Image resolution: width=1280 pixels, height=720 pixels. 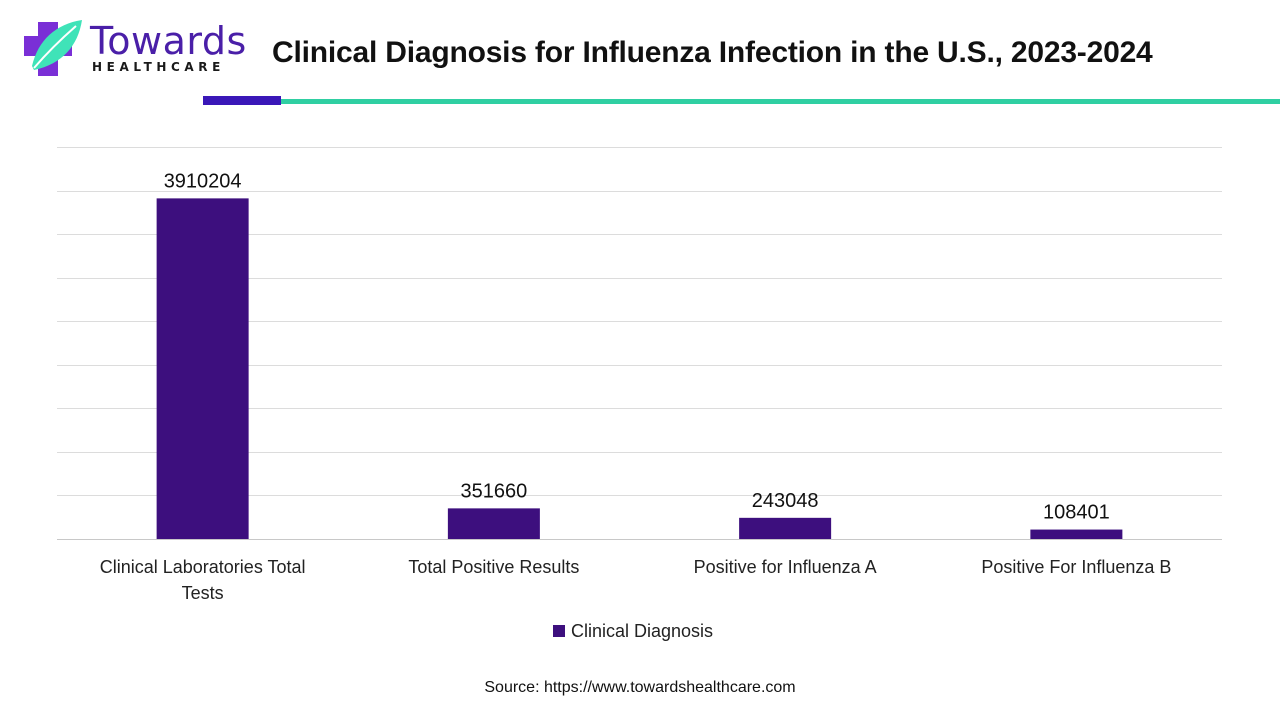 I want to click on legend-label: Clinical Diagnosis, so click(x=642, y=631).